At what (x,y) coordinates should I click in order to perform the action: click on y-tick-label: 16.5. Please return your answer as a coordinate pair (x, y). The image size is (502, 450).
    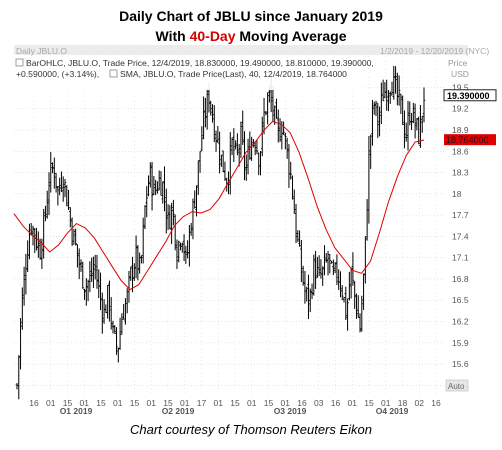
    Looking at the image, I should click on (460, 300).